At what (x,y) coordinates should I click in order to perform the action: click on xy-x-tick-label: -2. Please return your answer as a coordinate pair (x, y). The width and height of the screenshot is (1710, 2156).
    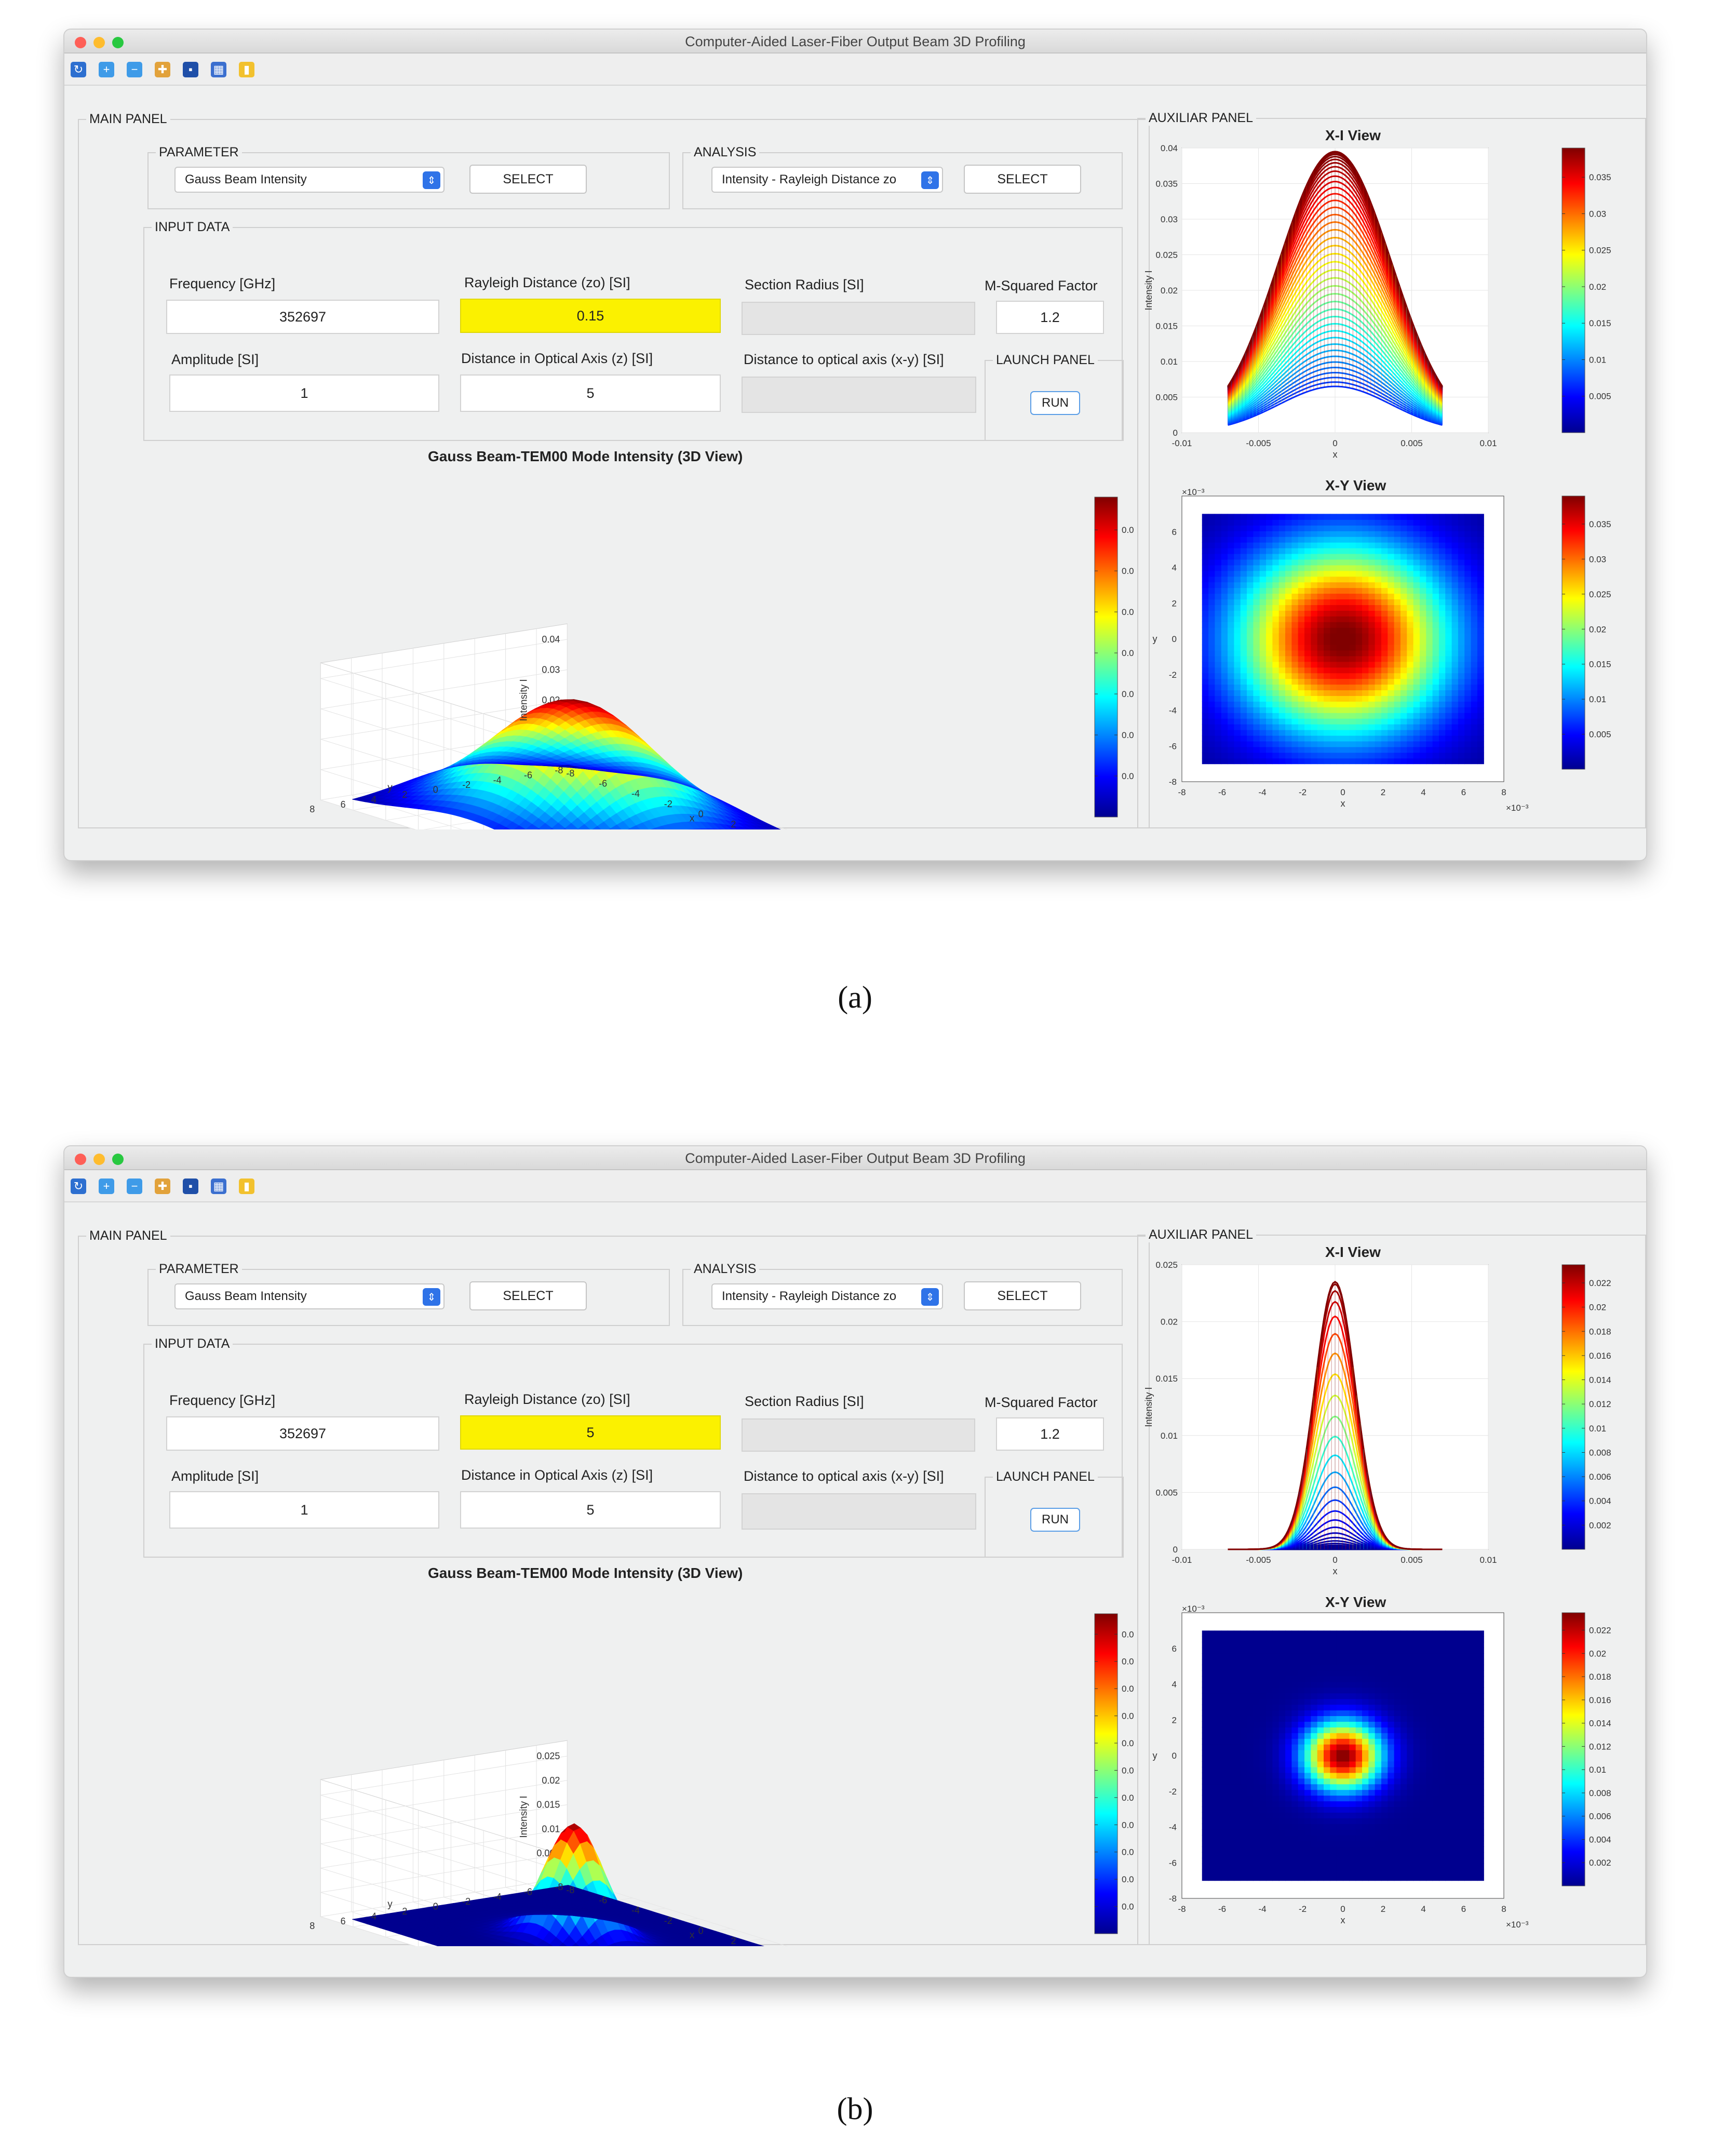
    Looking at the image, I should click on (1303, 792).